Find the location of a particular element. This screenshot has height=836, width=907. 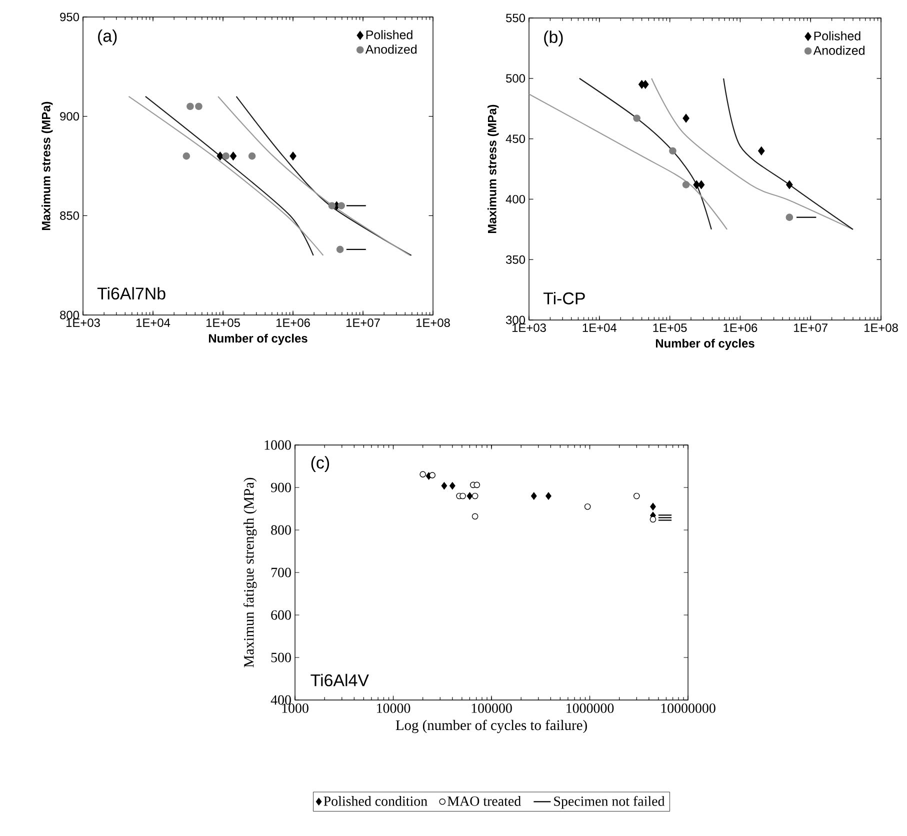

annotation: Ti6Al4V is located at coordinates (339, 680).